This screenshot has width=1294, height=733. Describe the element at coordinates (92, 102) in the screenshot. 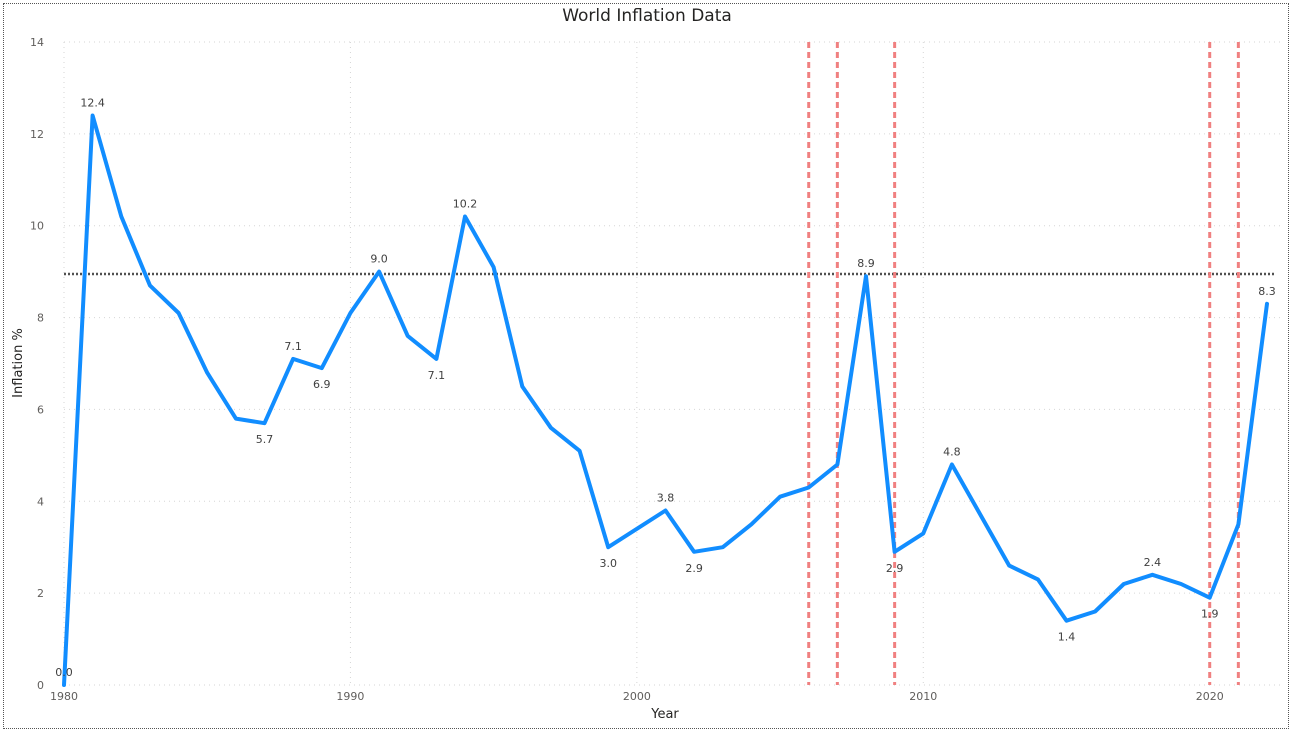

I see `data-label: 12.4` at that location.